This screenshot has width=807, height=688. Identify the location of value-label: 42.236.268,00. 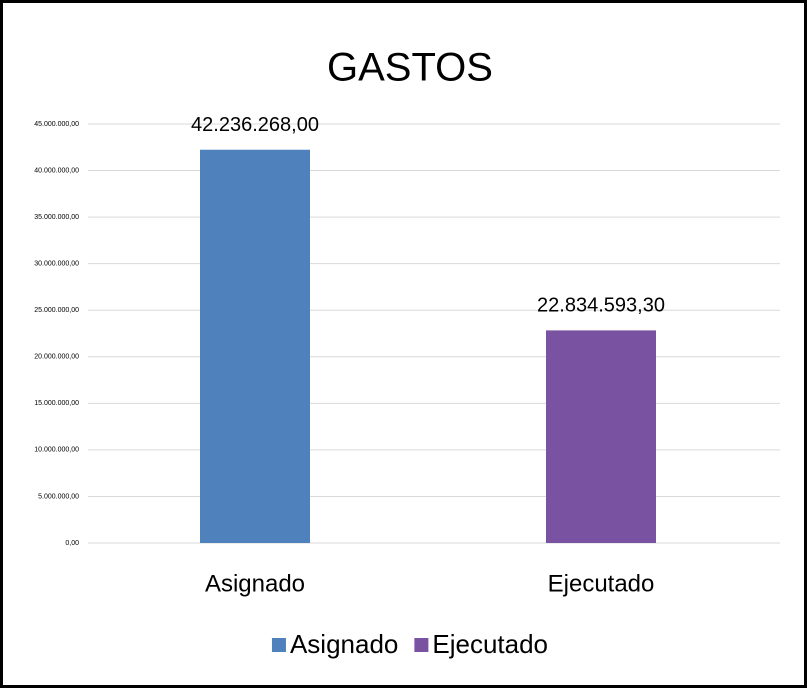
(255, 125).